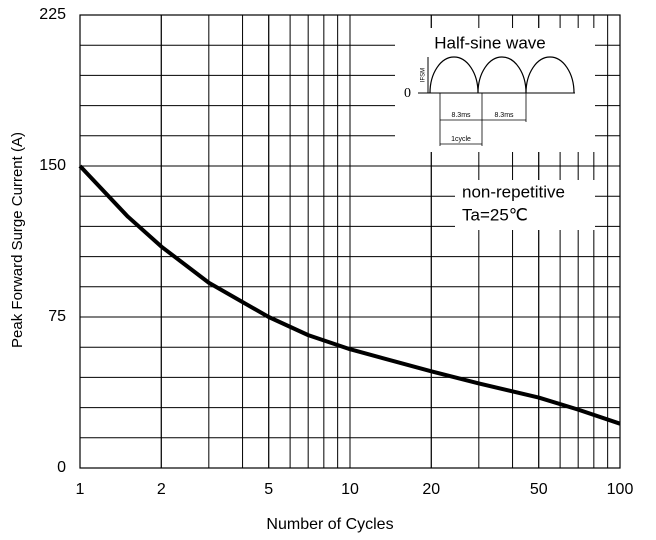  Describe the element at coordinates (431, 489) in the screenshot. I see `x-tick-label: 20` at that location.